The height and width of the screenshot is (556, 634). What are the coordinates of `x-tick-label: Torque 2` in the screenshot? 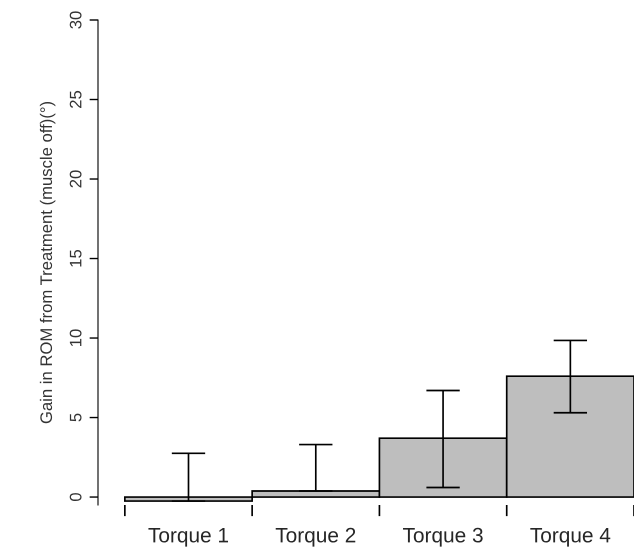 It's located at (316, 537).